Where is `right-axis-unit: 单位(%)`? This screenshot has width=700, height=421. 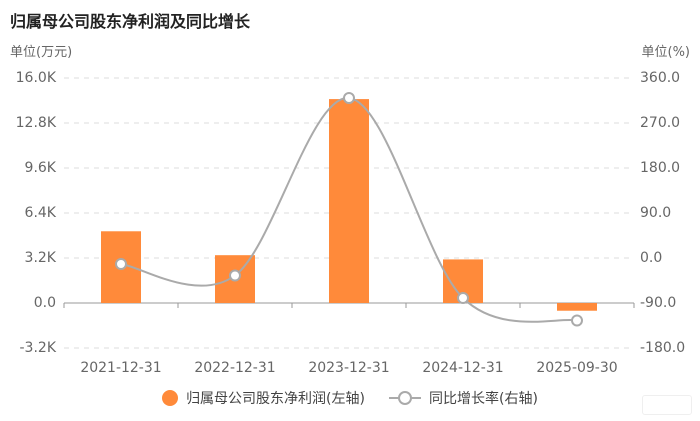 right-axis-unit: 单位(%) is located at coordinates (666, 52).